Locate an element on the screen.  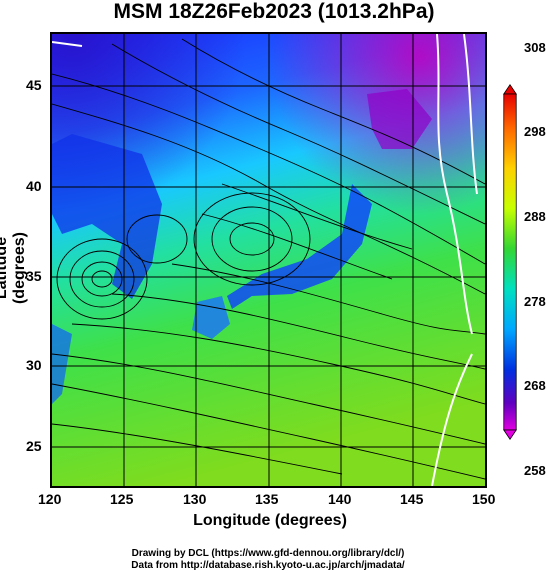
colorbar-label-308: 308 is located at coordinates (535, 47).